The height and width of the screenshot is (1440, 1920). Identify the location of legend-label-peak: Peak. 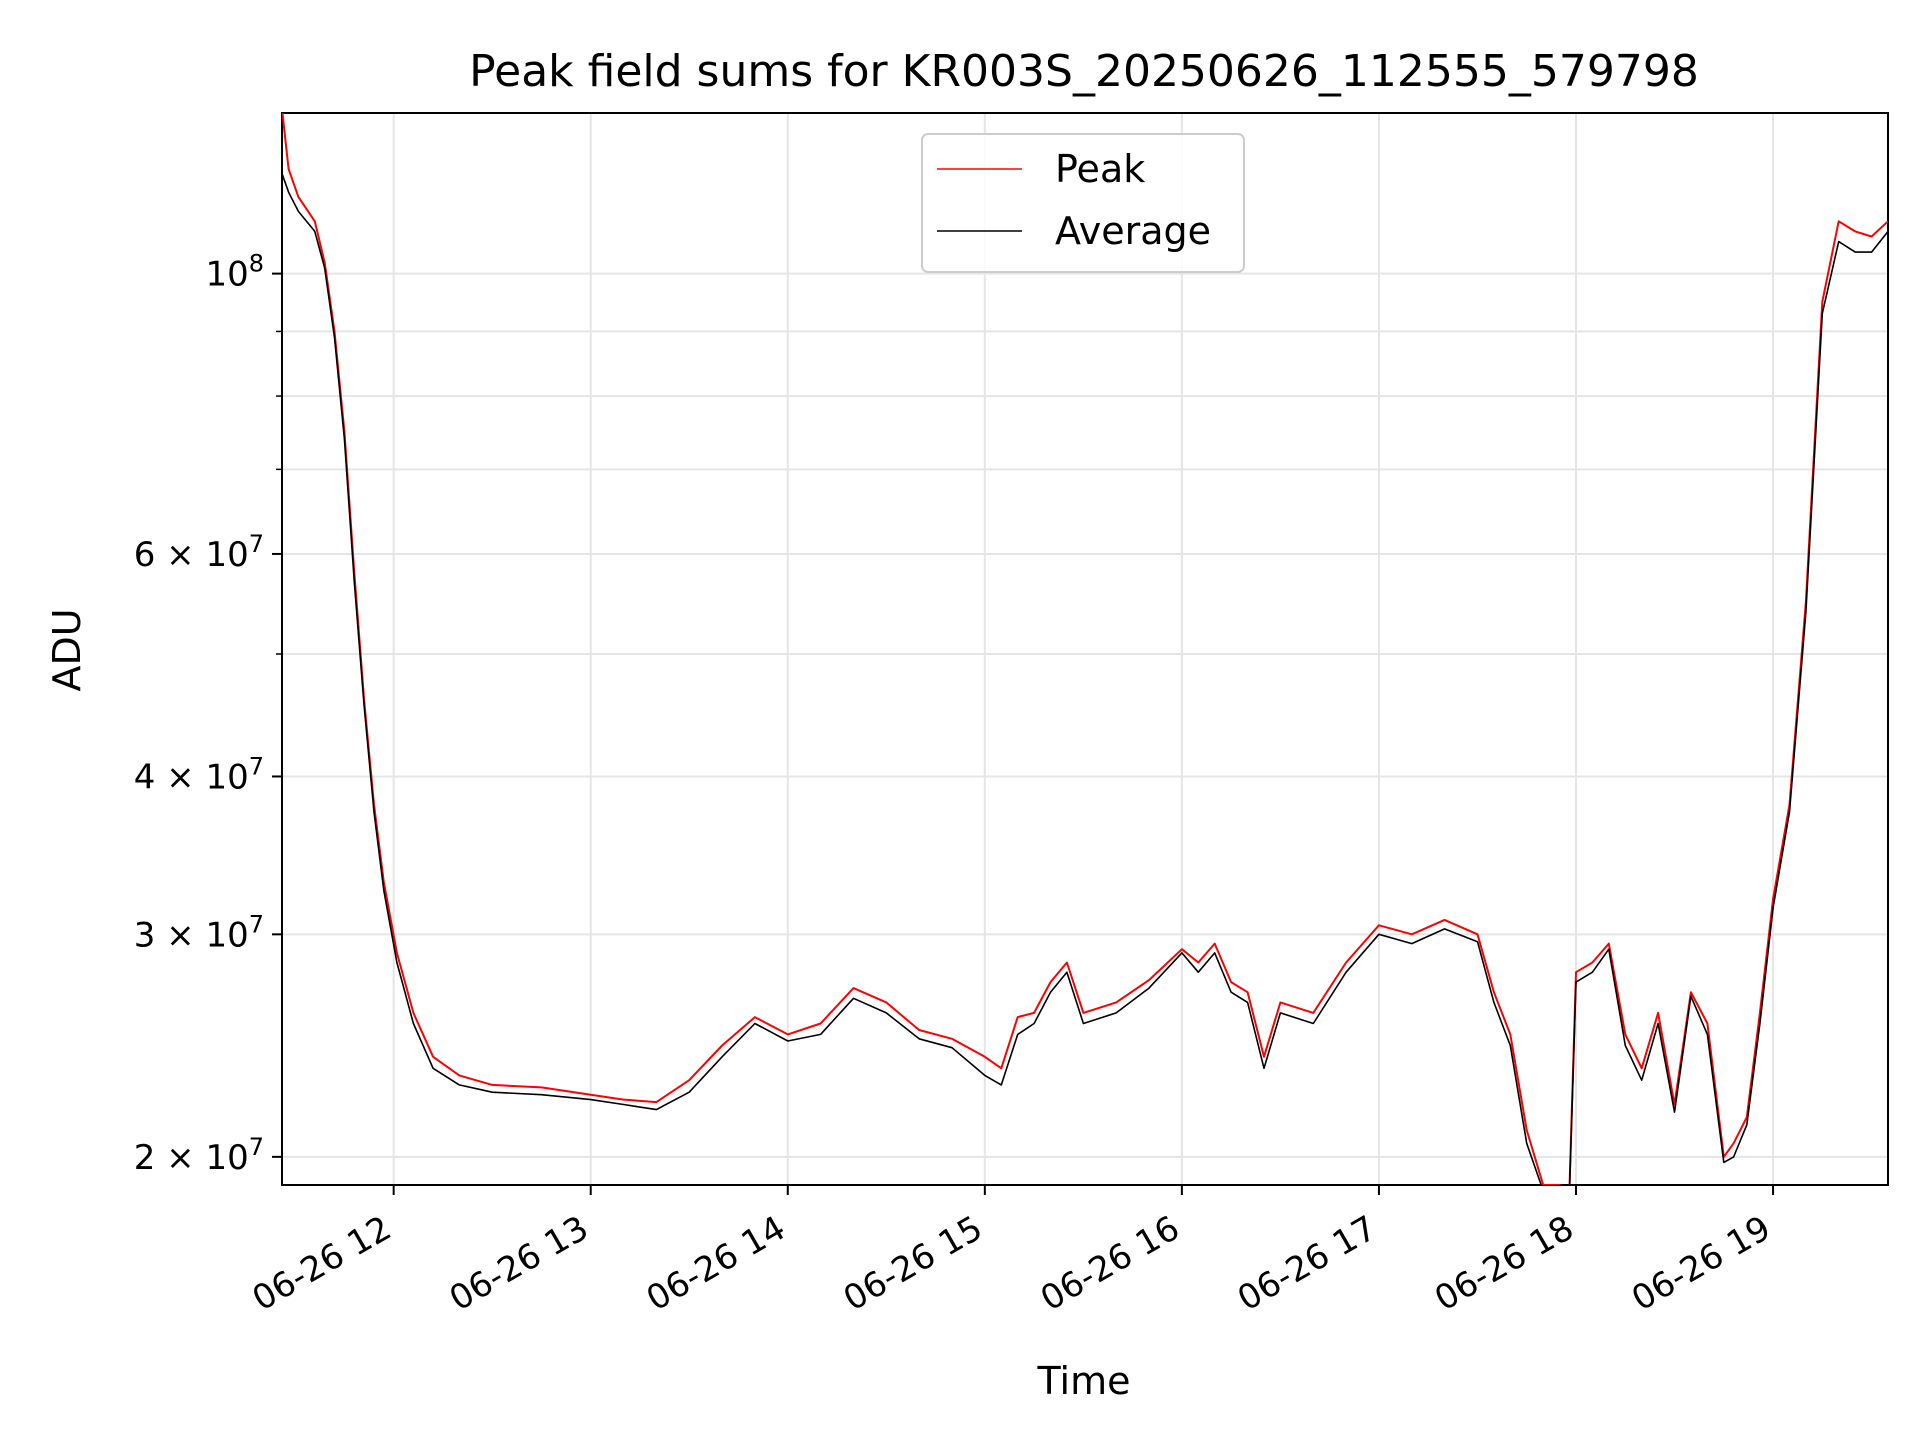
(1100, 169).